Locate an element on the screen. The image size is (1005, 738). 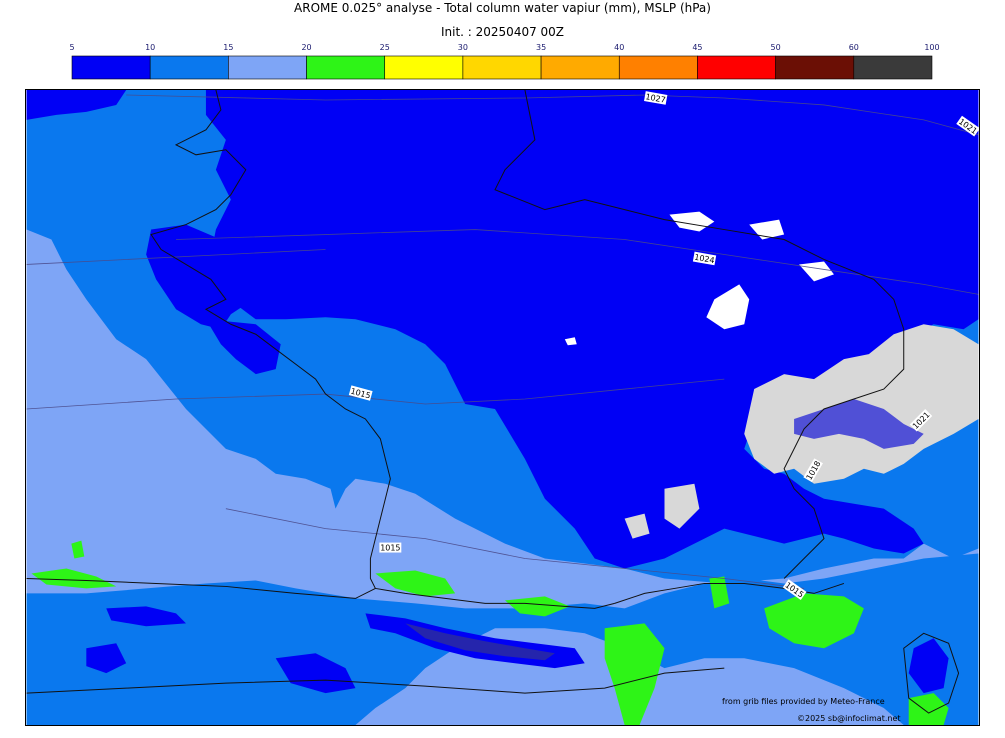
colorbar-tick-label: 15 is located at coordinates (228, 47).